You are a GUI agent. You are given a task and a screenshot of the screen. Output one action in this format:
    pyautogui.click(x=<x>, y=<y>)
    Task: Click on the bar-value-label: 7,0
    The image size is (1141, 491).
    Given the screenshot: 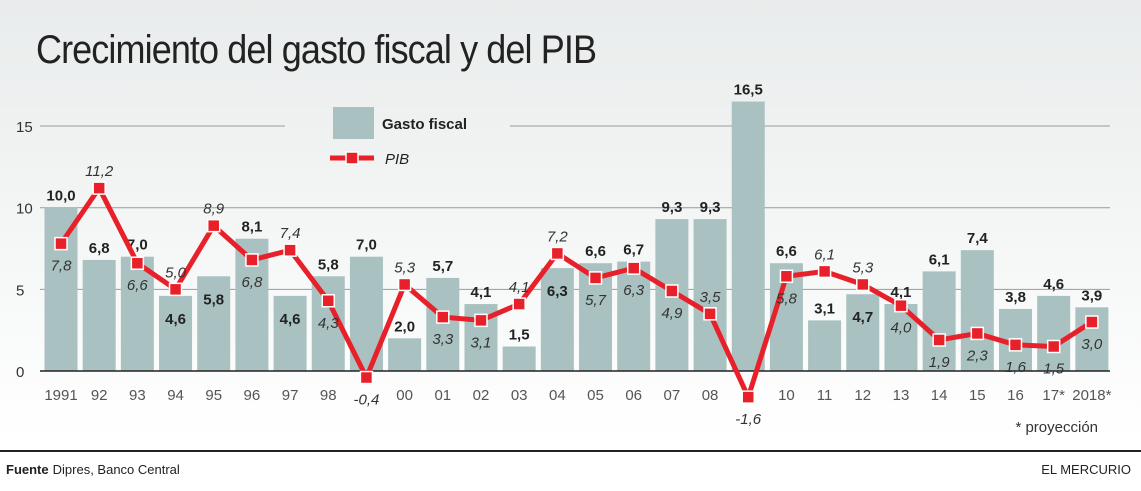 What is the action you would take?
    pyautogui.click(x=366, y=245)
    